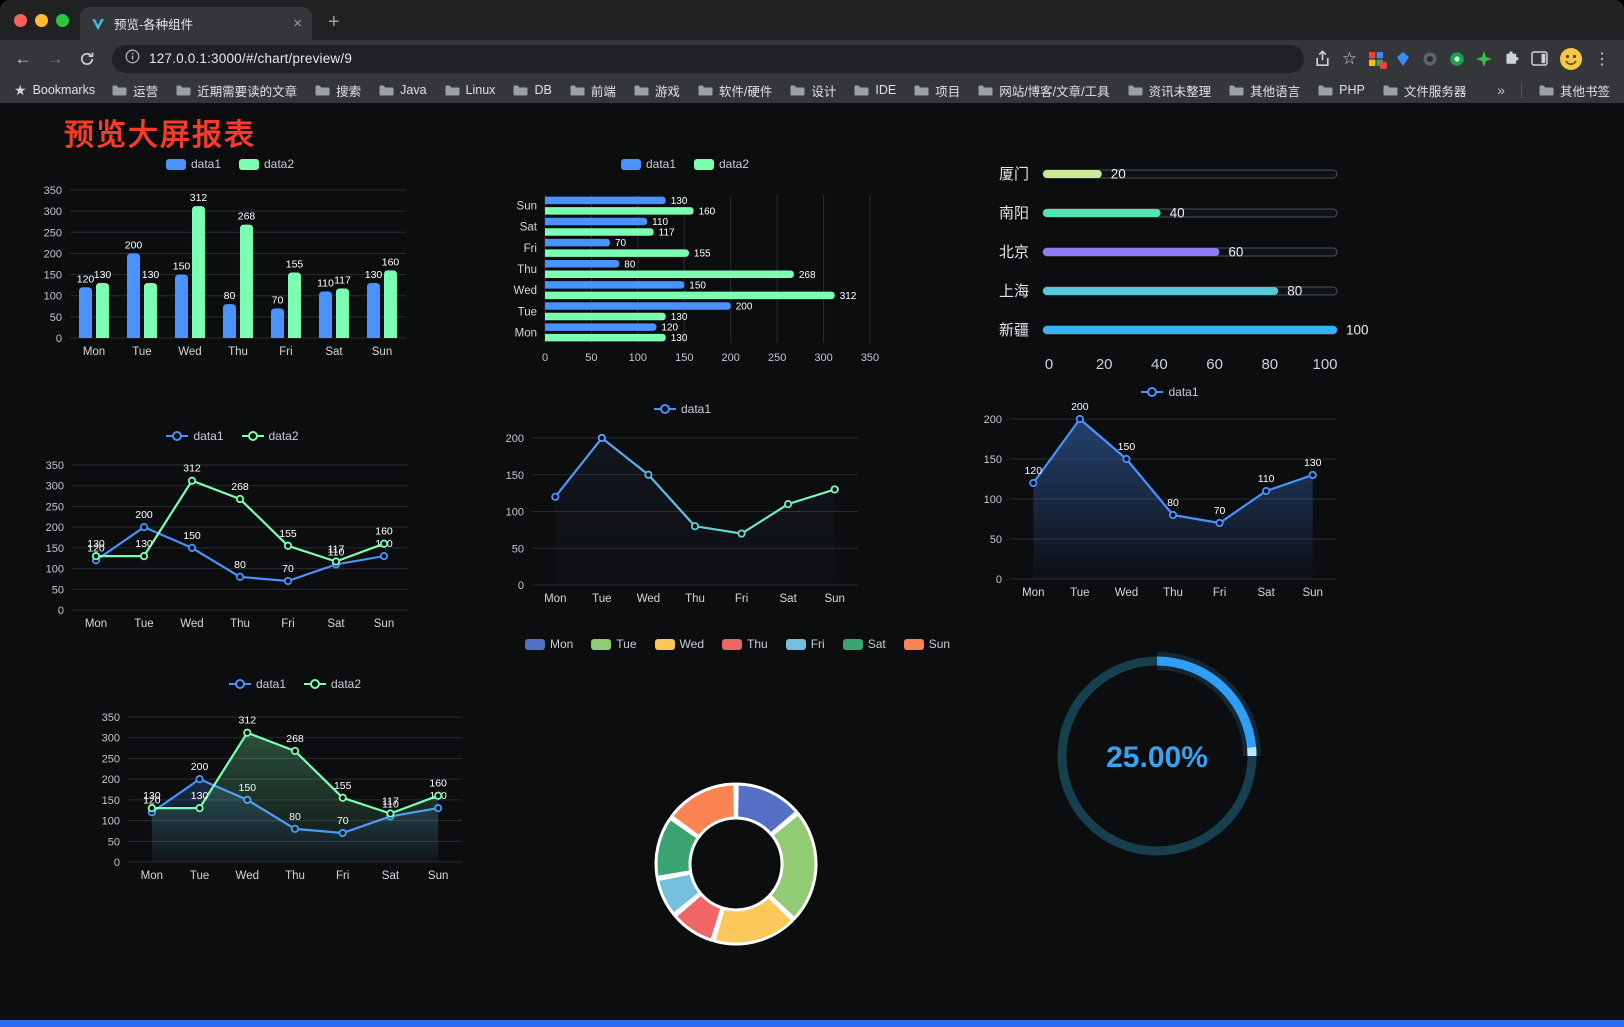 This screenshot has width=1624, height=1027. What do you see at coordinates (337, 90) in the screenshot?
I see `bookmark-folder: 搜索` at bounding box center [337, 90].